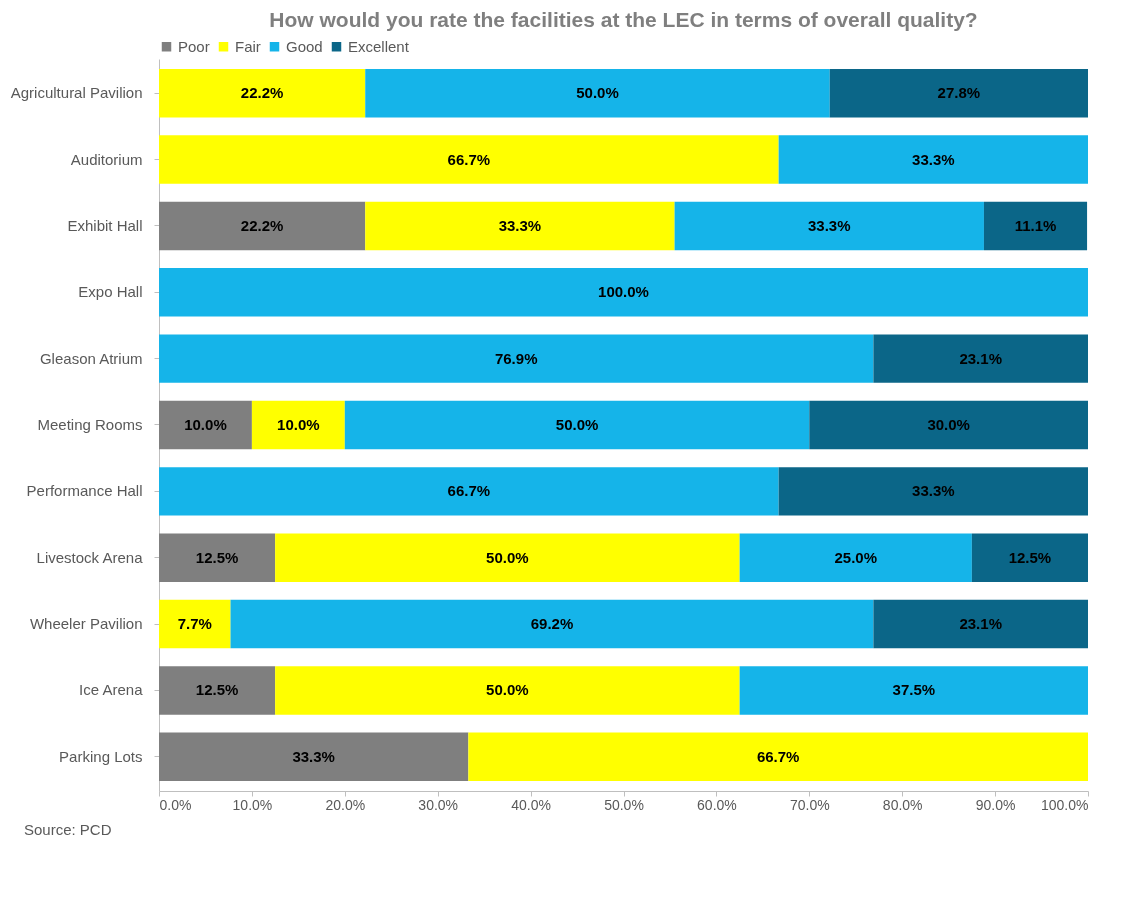 The height and width of the screenshot is (922, 1137). What do you see at coordinates (101, 756) in the screenshot?
I see `y-tick-label: Parking Lots` at bounding box center [101, 756].